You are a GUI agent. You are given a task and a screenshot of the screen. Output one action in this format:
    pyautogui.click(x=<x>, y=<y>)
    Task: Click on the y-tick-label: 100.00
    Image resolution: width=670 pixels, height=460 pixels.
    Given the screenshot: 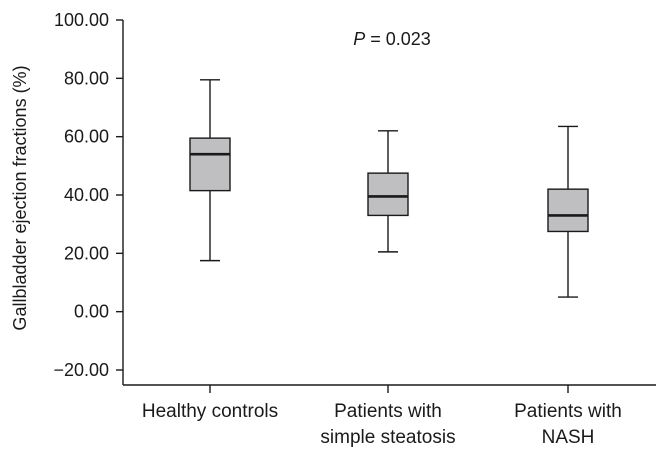 What is the action you would take?
    pyautogui.click(x=81, y=20)
    